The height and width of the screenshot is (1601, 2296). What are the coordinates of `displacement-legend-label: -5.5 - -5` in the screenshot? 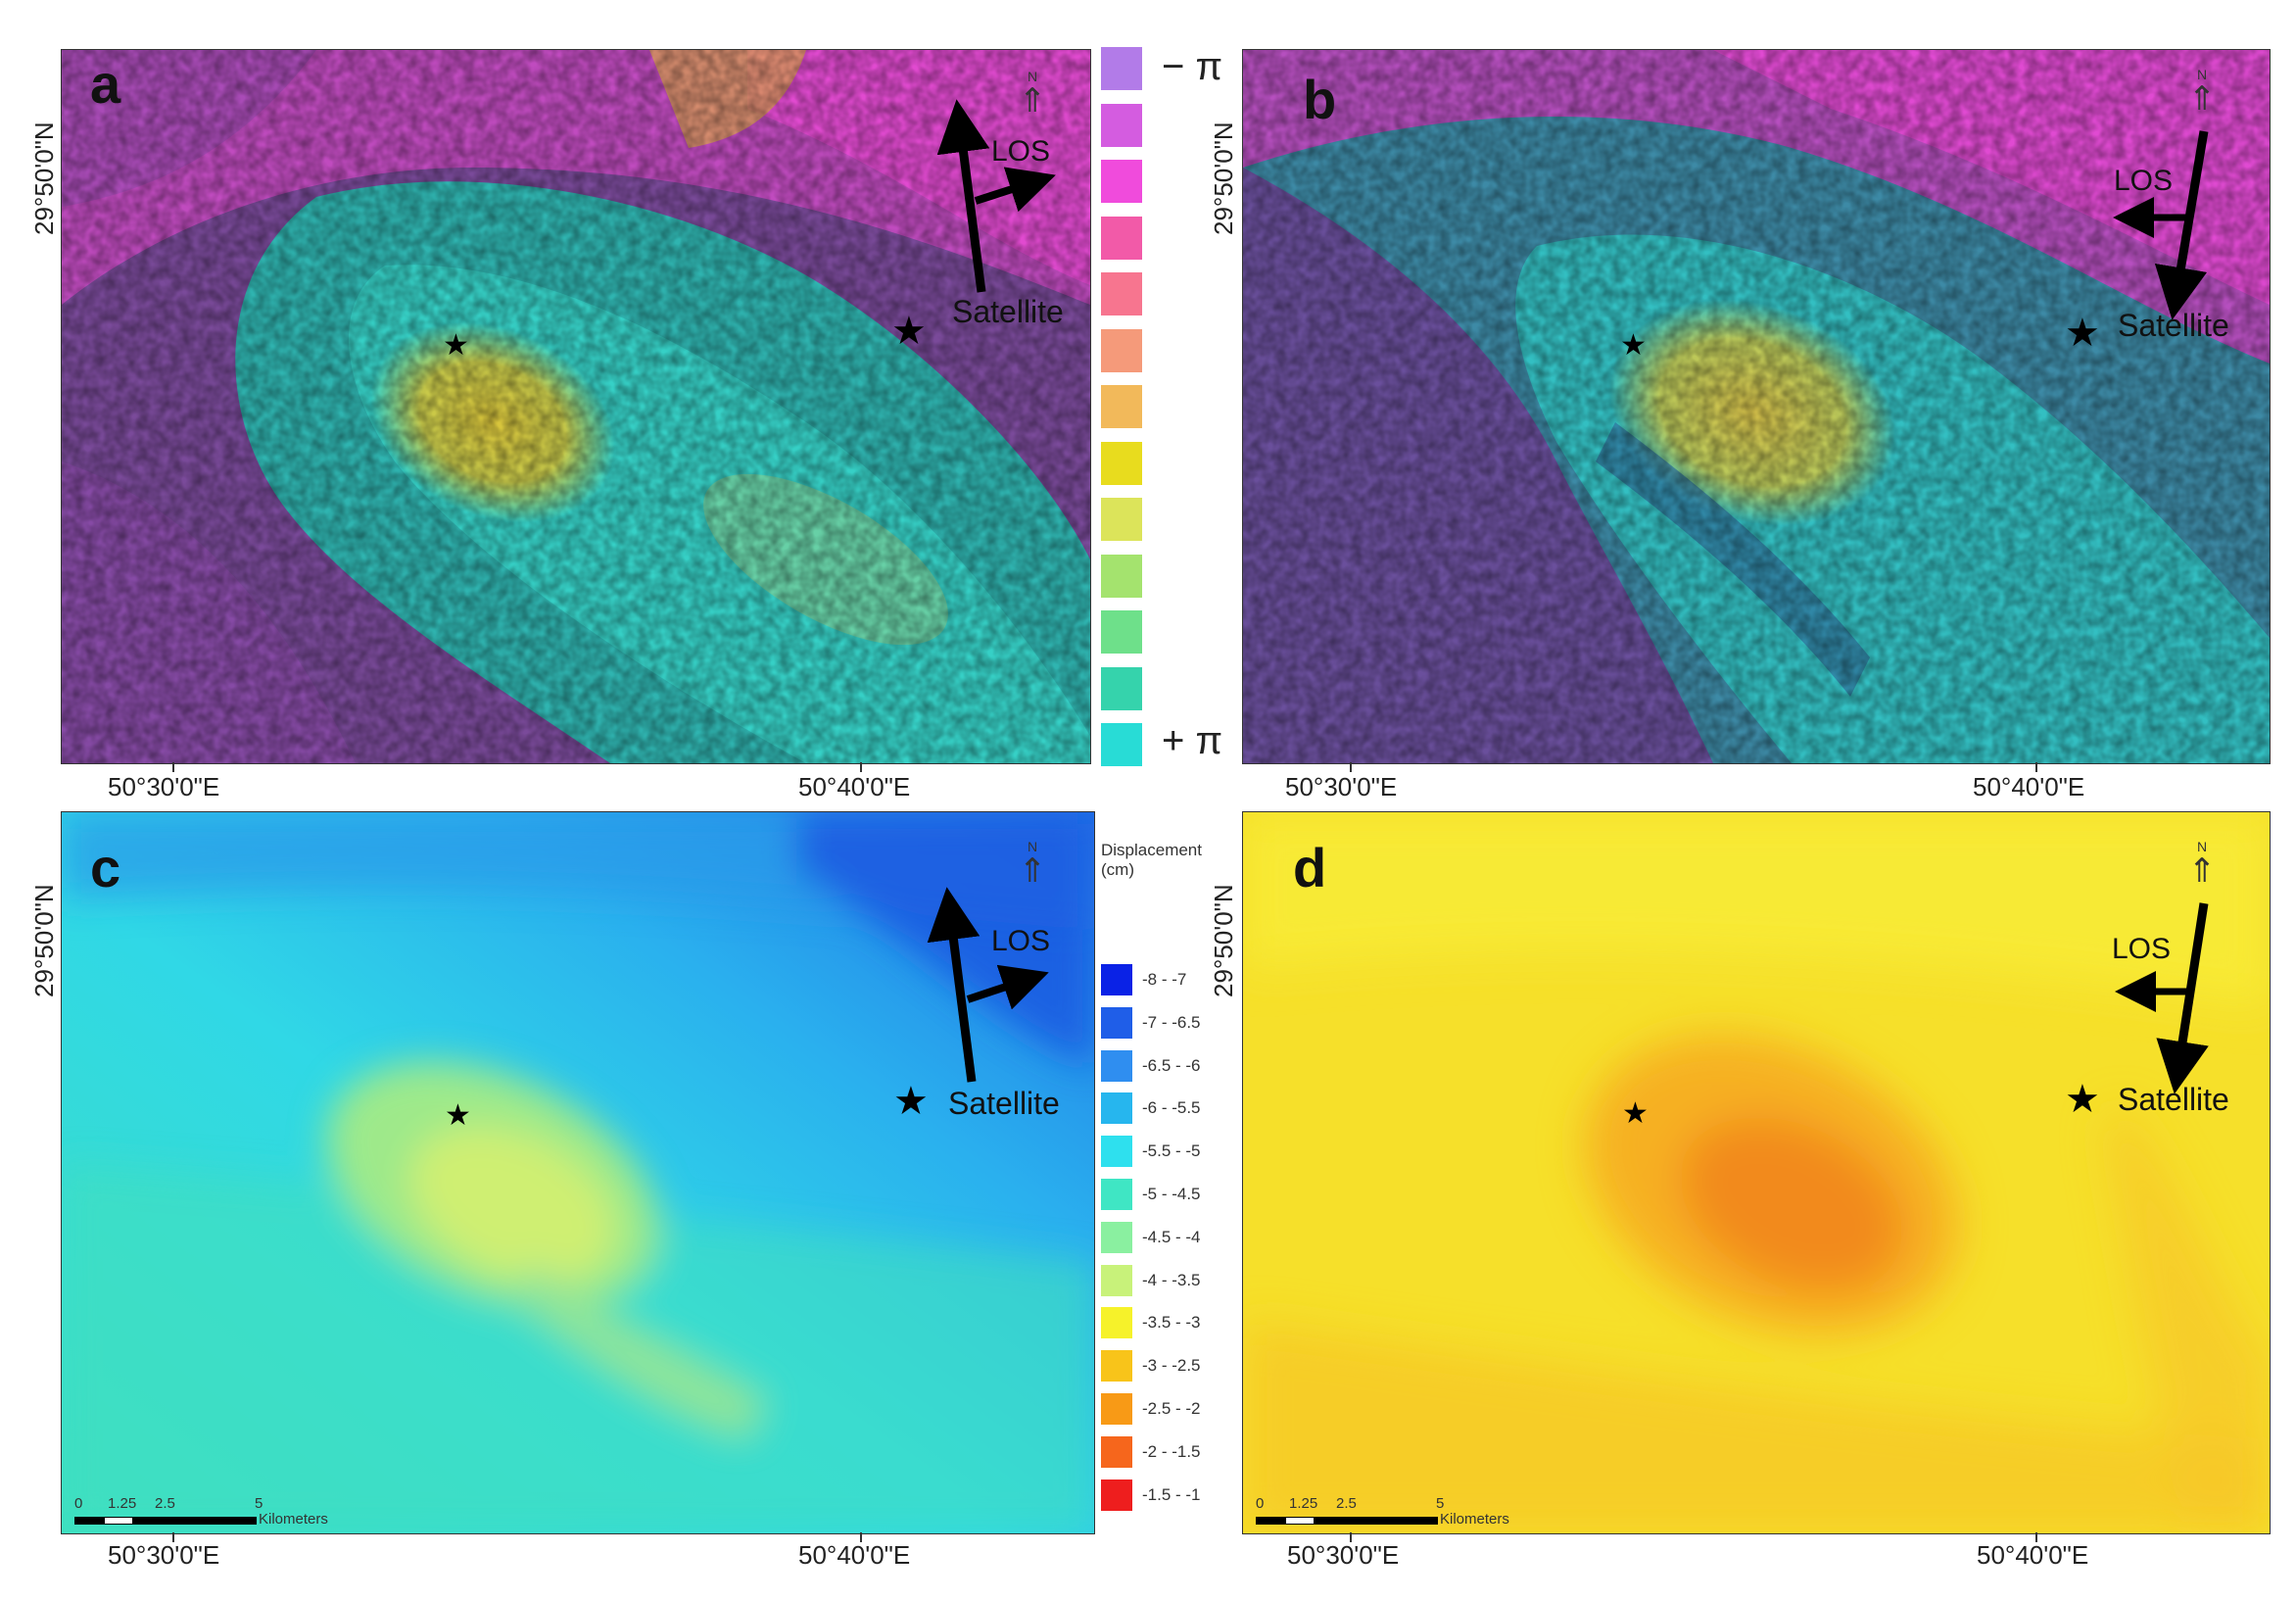 It's located at (1172, 1151).